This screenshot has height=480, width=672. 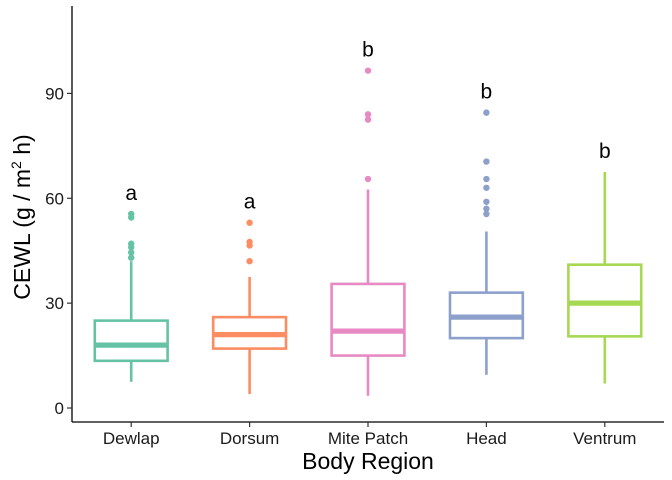 What do you see at coordinates (368, 461) in the screenshot?
I see `x-axis-title: Body Region` at bounding box center [368, 461].